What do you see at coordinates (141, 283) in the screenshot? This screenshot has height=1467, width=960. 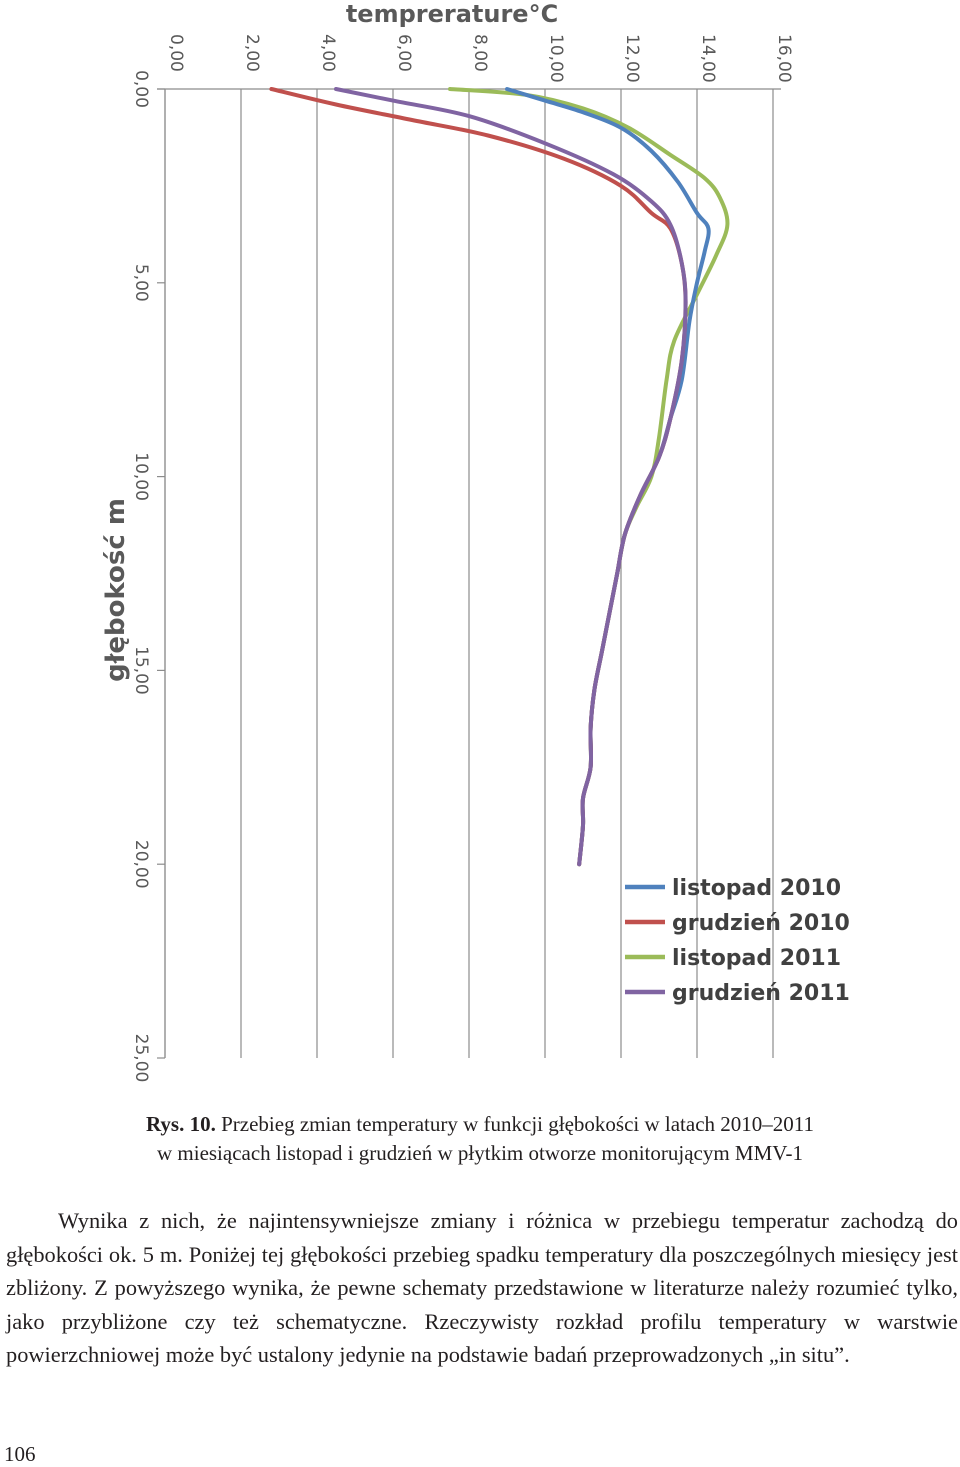 I see `y-tick-label-1: 5,00` at bounding box center [141, 283].